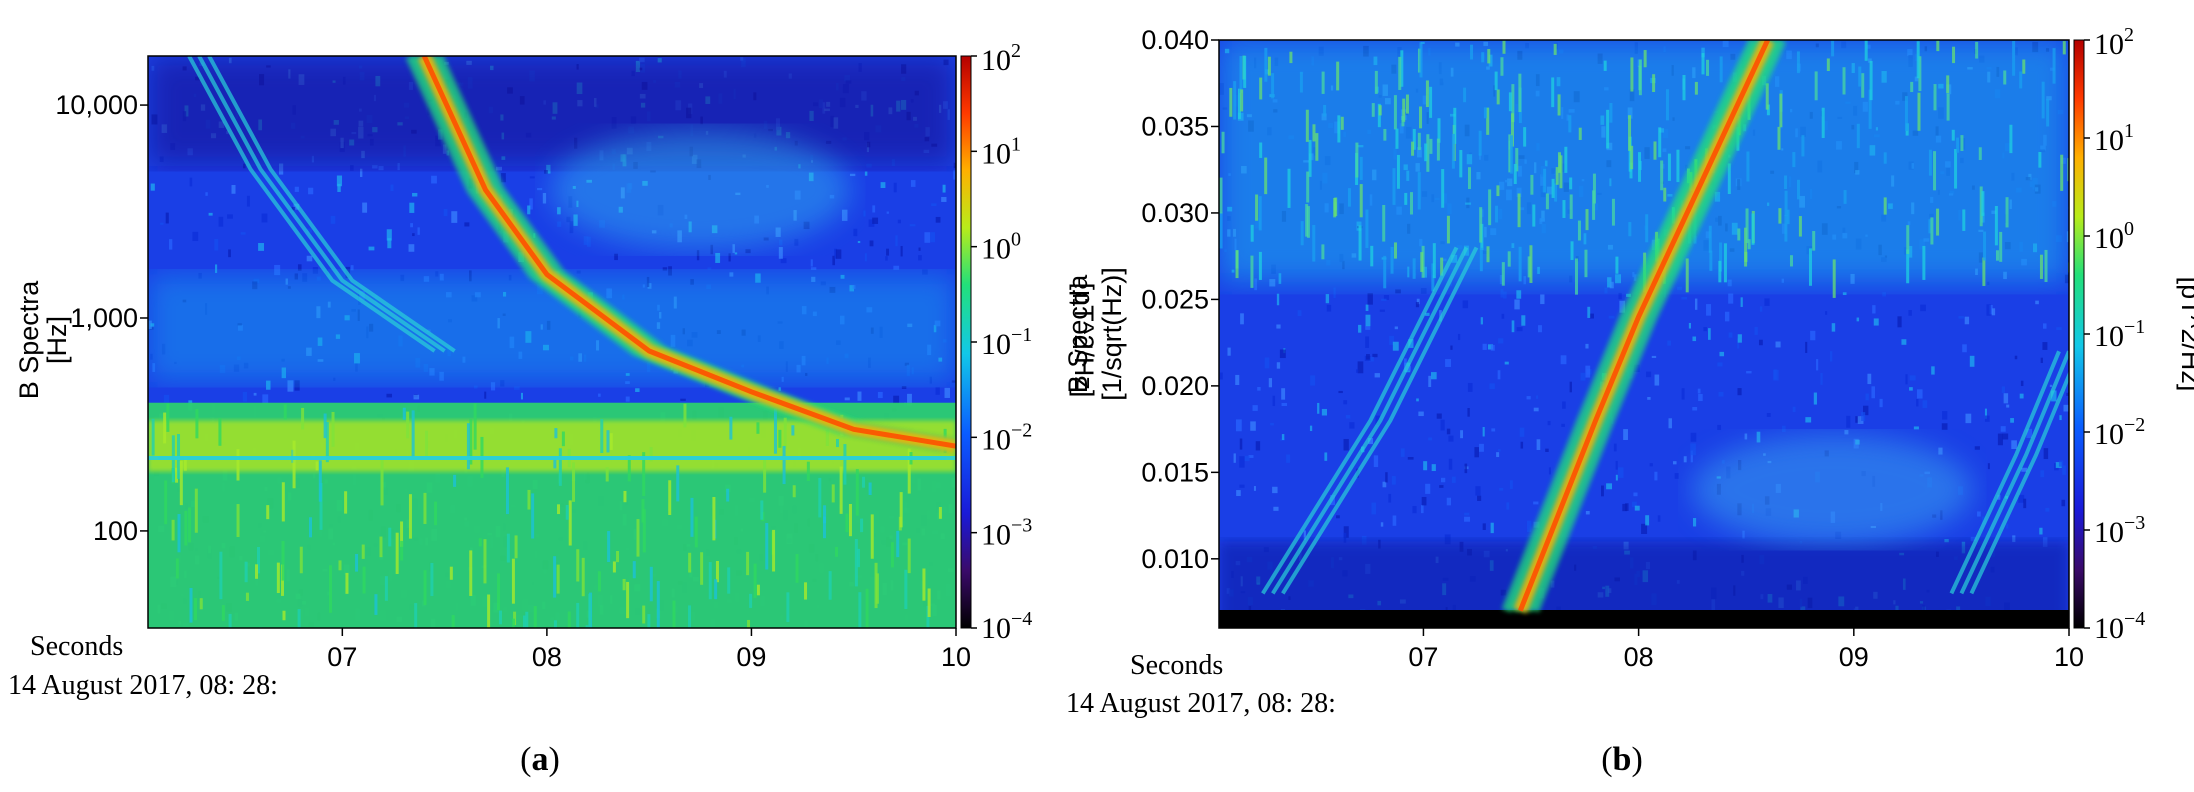 The image size is (2194, 792). I want to click on y-tick-label: 0.015, so click(1175, 472).